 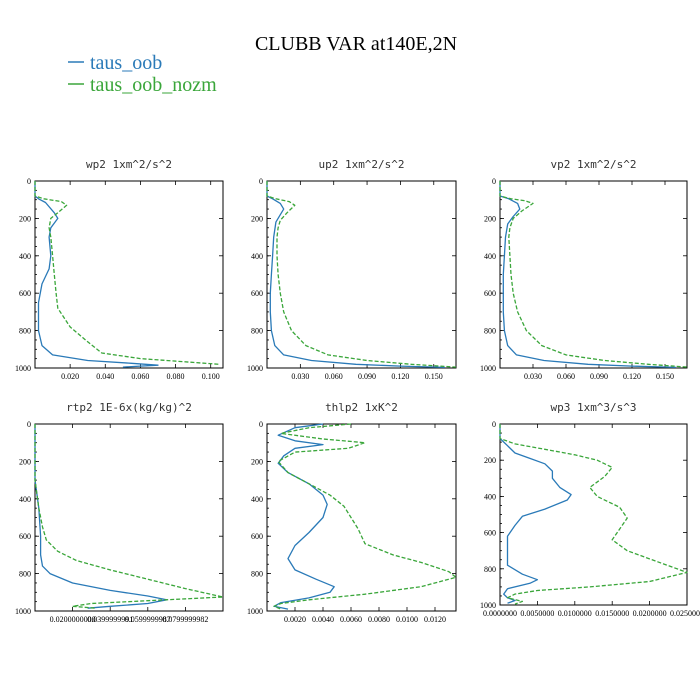 I want to click on x-tick-label: 0.0050000, so click(x=537, y=613).